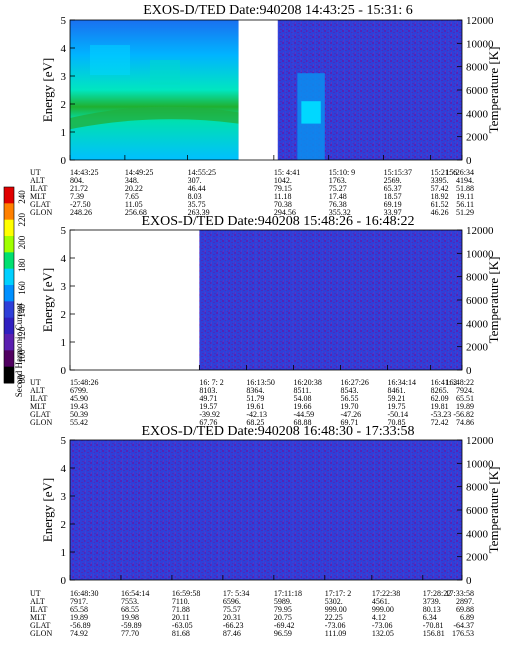 This screenshot has width=505, height=649. What do you see at coordinates (440, 422) in the screenshot?
I see `table-cell: 72.42` at bounding box center [440, 422].